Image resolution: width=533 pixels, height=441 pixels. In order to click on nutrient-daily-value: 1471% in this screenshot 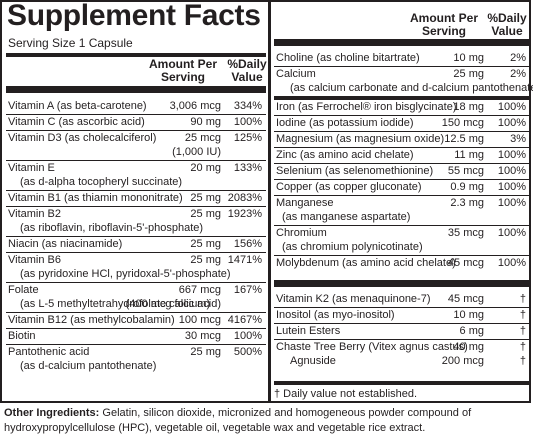, I will do `click(244, 260)`.